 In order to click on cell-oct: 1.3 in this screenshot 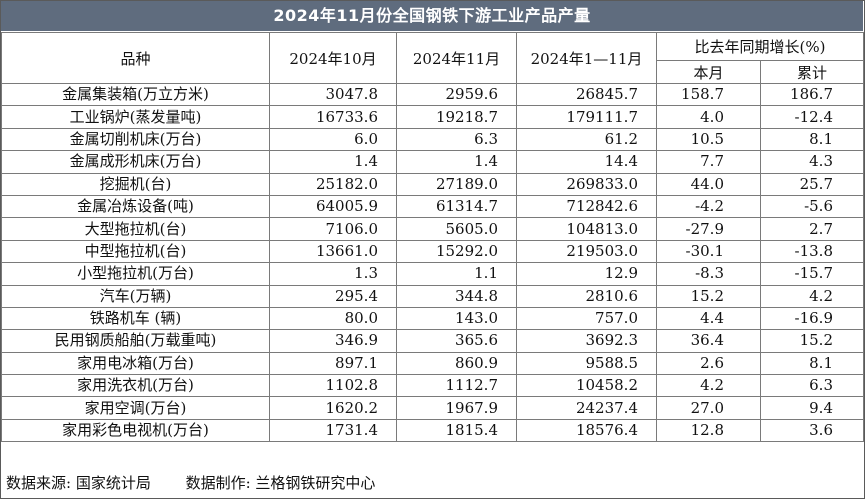, I will do `click(333, 274)`.